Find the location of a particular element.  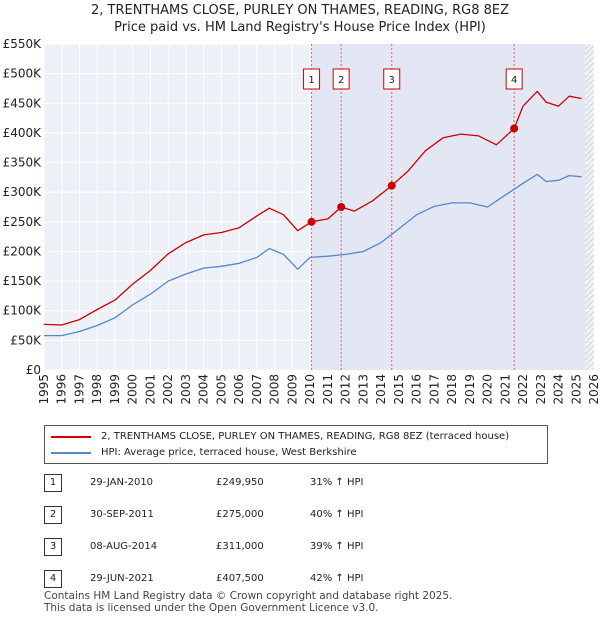

x-tick-label: 2019 is located at coordinates (470, 389).